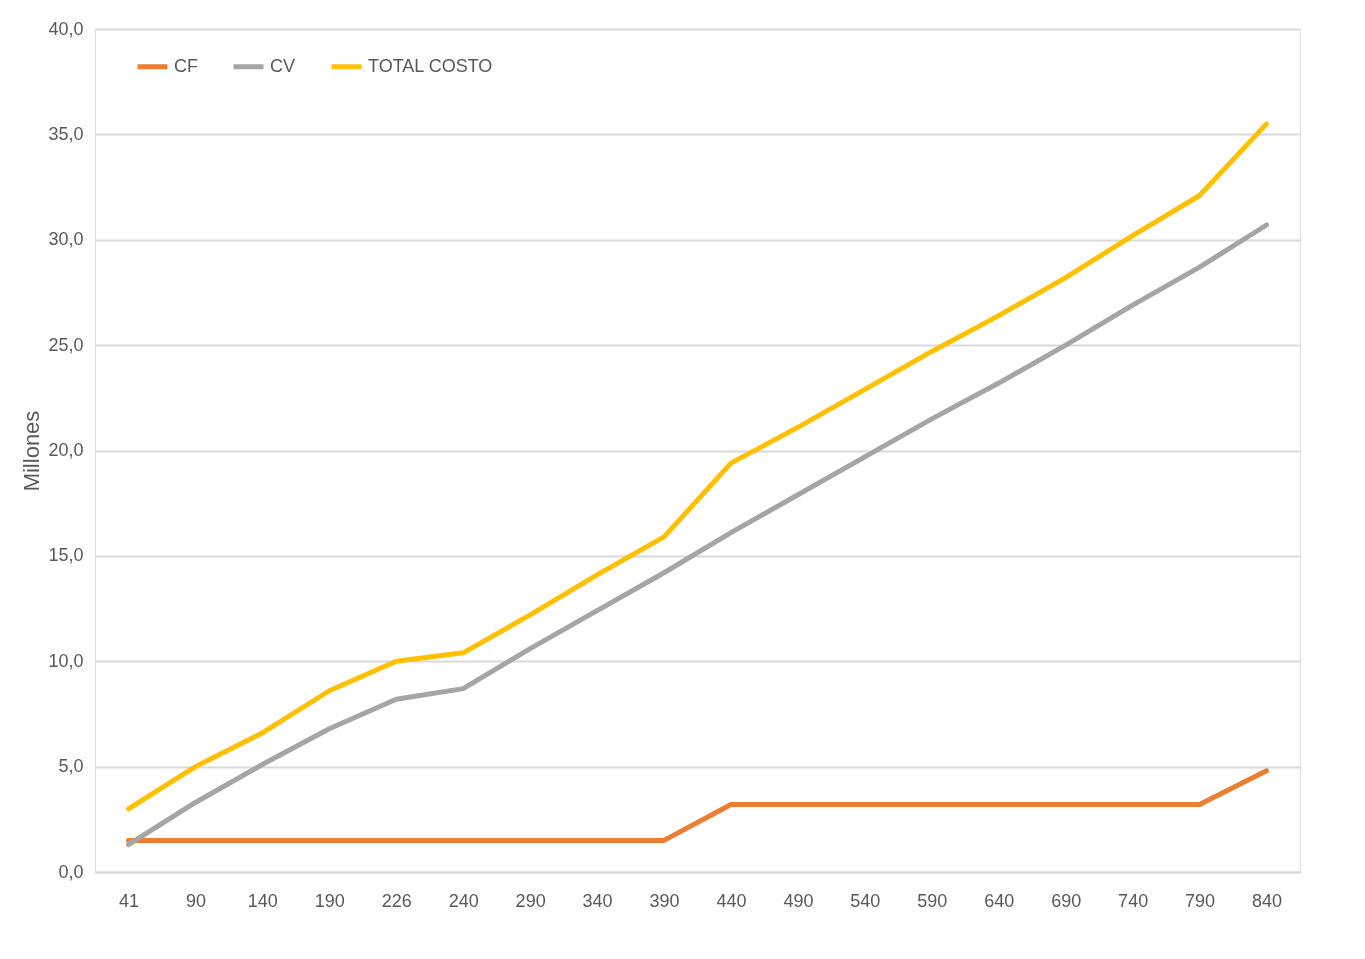  I want to click on y-tick-label: 30,0, so click(66, 239).